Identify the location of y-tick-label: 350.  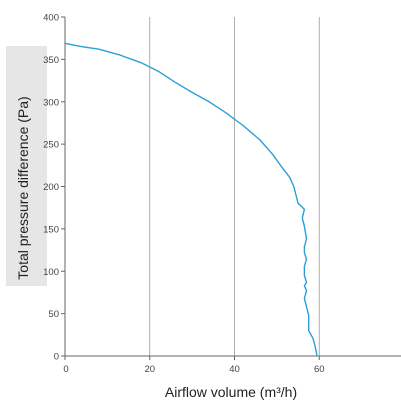
(51, 60).